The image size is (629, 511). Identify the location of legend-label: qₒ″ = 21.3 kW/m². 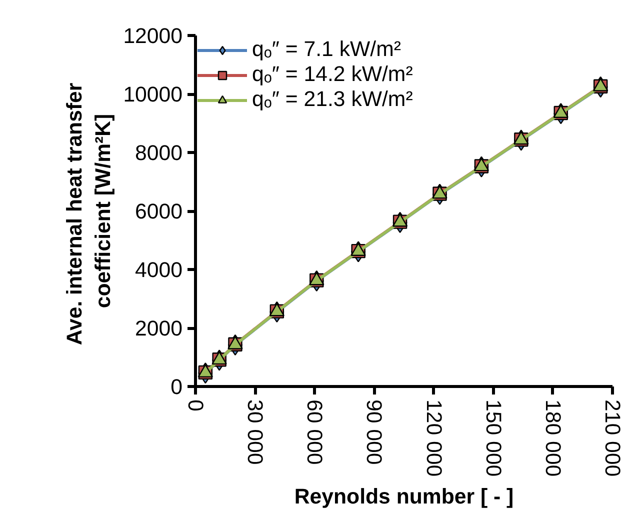
(332, 99).